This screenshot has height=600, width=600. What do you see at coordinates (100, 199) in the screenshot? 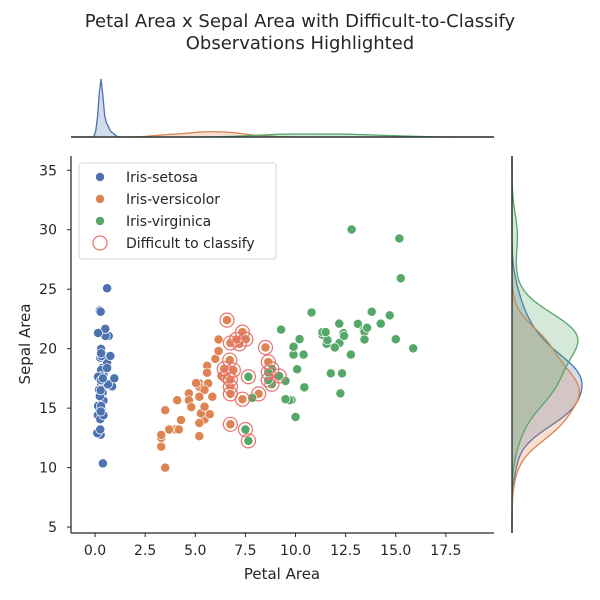
I see `legend-marker-versicolor` at bounding box center [100, 199].